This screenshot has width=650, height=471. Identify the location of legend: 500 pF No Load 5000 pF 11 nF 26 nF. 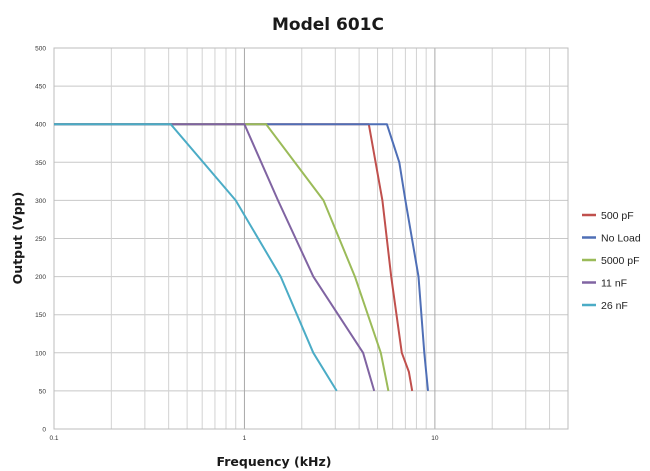
(611, 261).